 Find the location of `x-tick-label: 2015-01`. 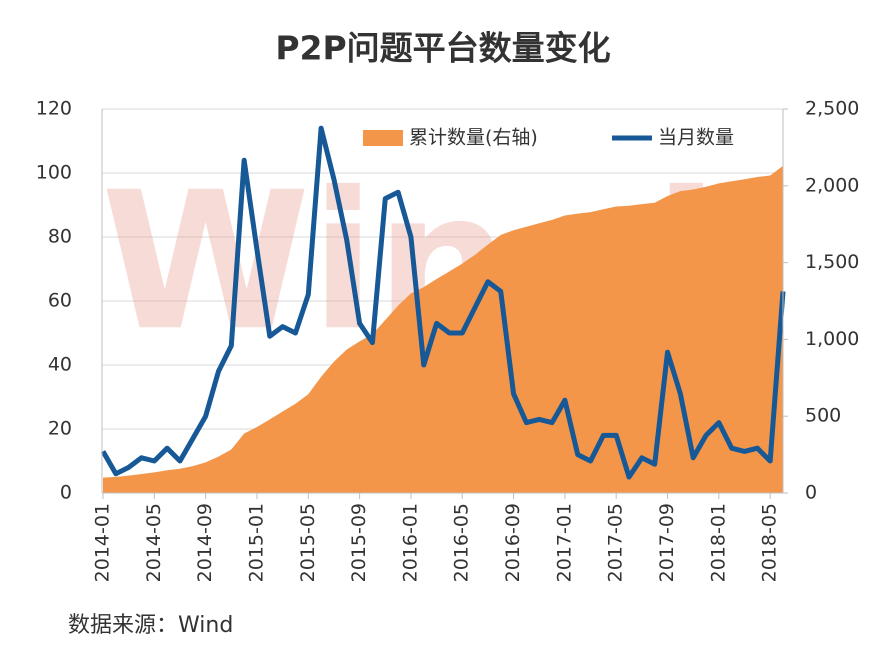

x-tick-label: 2015-01 is located at coordinates (256, 542).